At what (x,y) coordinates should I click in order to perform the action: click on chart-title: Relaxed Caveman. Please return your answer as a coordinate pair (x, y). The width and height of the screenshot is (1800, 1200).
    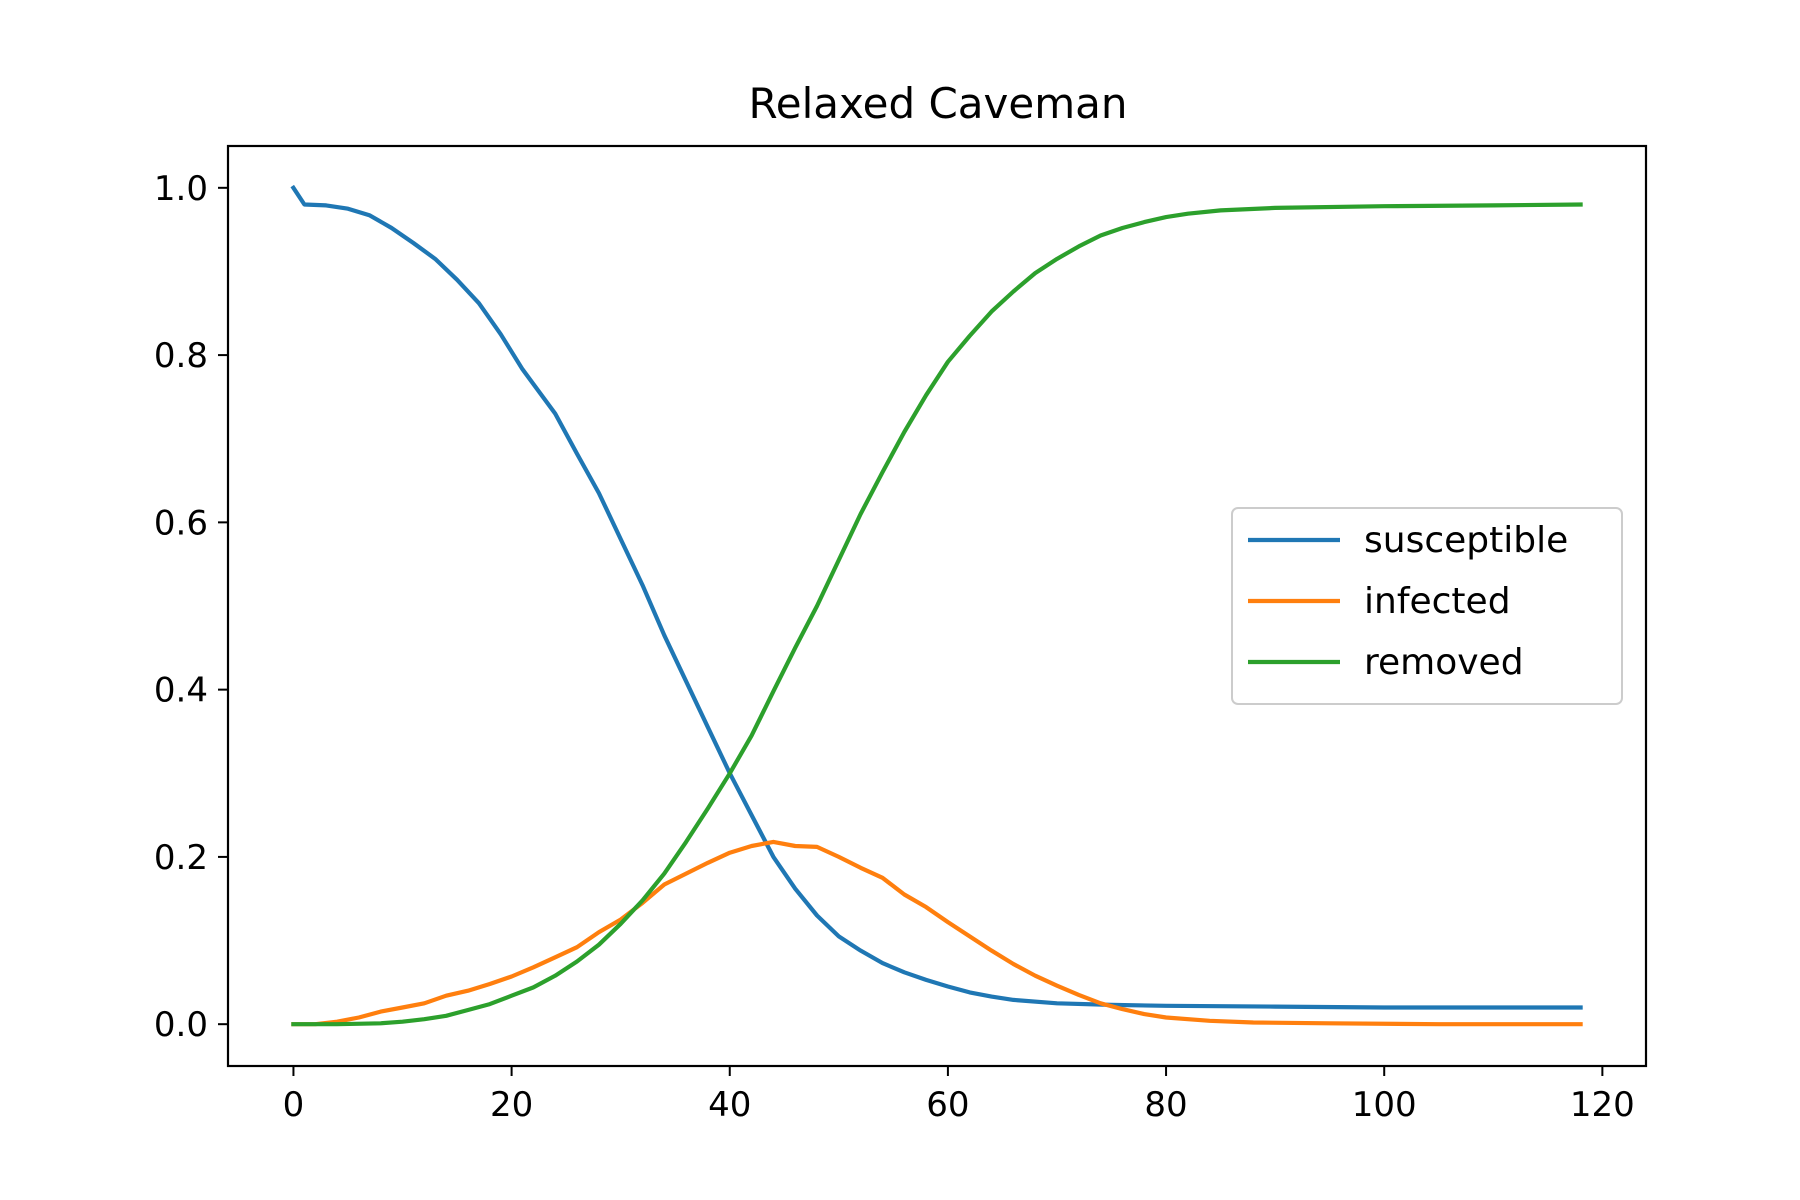
    Looking at the image, I should click on (938, 103).